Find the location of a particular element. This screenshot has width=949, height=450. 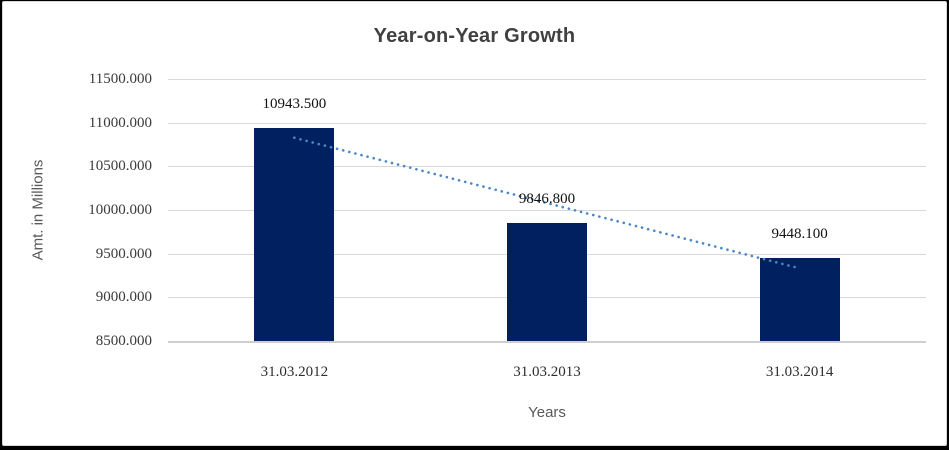

y-tick-label: 11000.000 is located at coordinates (120, 122).